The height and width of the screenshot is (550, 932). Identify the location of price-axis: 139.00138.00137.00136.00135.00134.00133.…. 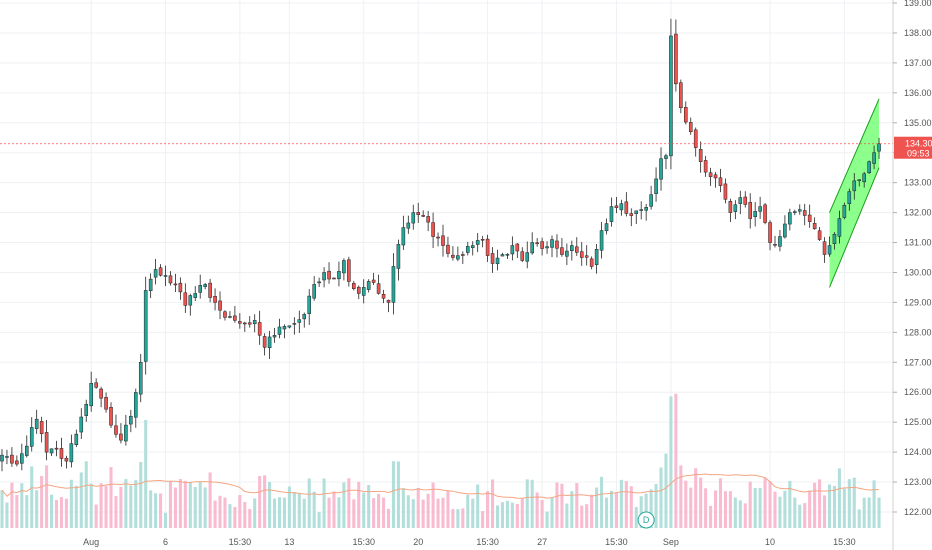
(912, 258).